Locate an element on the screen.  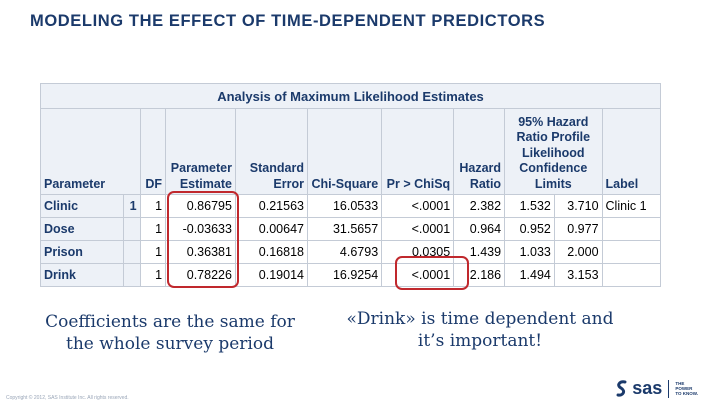
sas-swirl-icon is located at coordinates (621, 388).